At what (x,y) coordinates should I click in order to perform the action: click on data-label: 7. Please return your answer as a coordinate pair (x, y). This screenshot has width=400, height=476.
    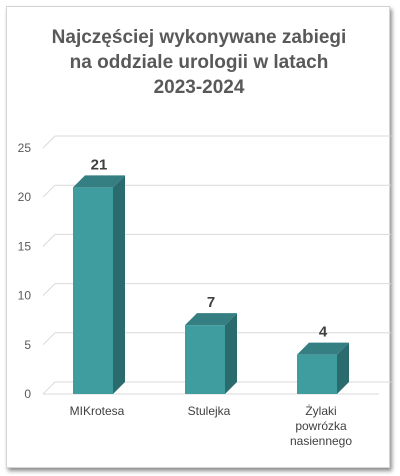
    Looking at the image, I should click on (211, 302).